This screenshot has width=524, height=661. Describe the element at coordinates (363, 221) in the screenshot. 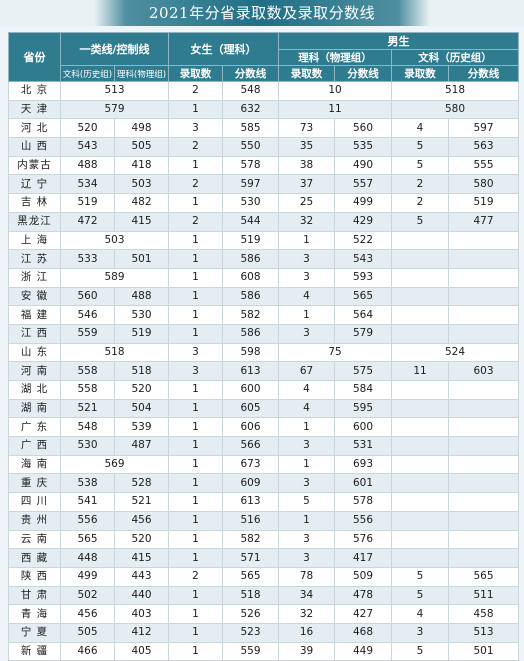

I see `male-science-score-cell: 429` at that location.